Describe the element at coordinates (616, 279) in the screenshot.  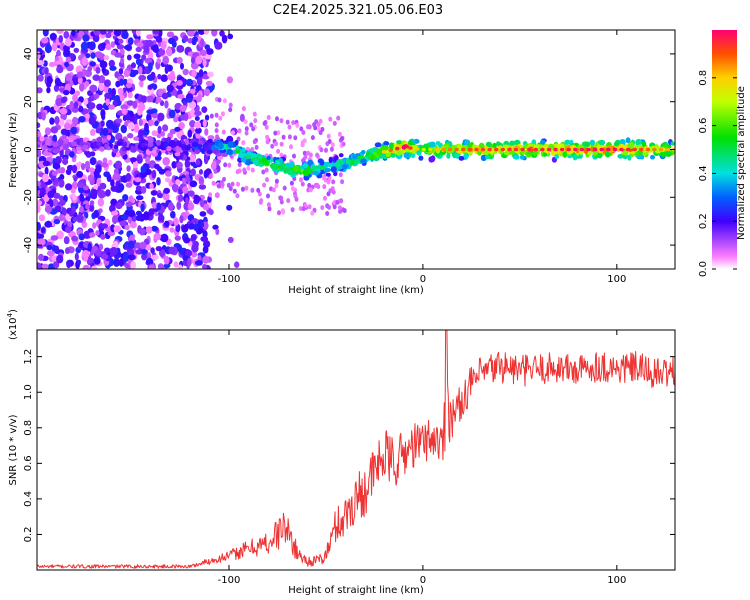
I see `x-tick-label: 100` at that location.